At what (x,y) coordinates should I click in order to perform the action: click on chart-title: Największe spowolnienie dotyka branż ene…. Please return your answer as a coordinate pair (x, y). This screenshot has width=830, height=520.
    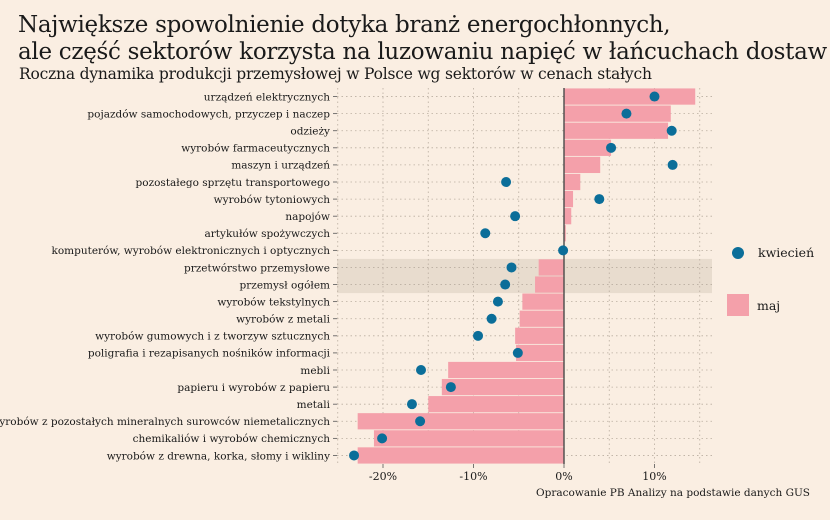
    Looking at the image, I should click on (422, 39).